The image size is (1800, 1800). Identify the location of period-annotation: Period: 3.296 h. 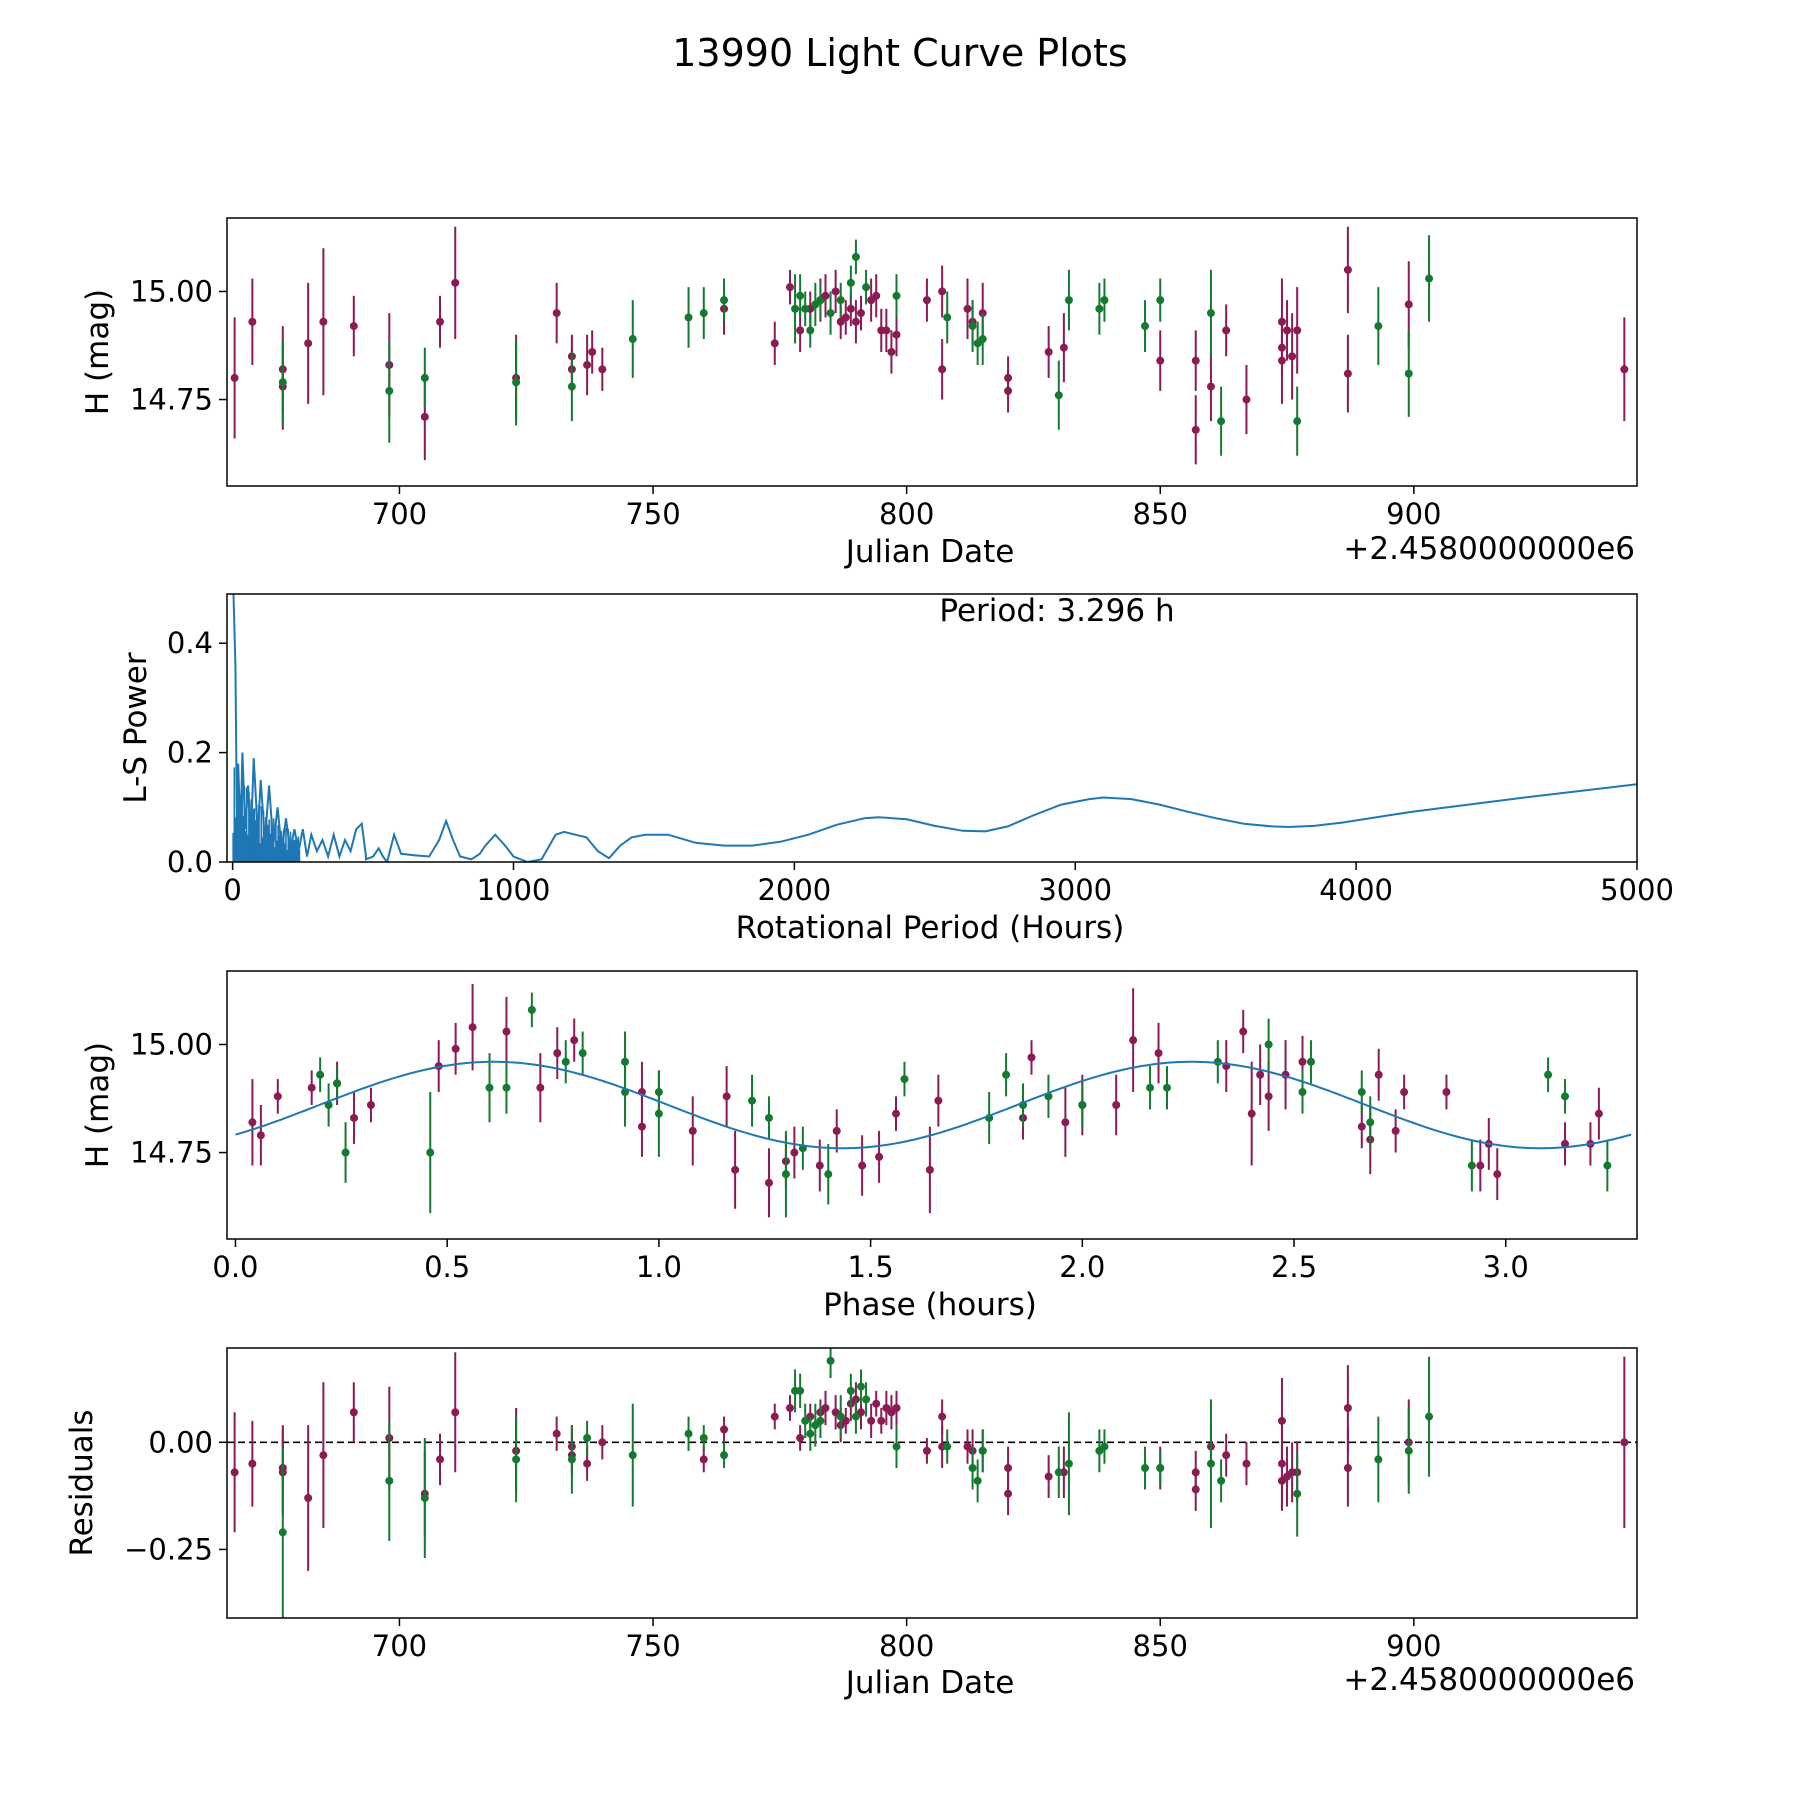
(1056, 611).